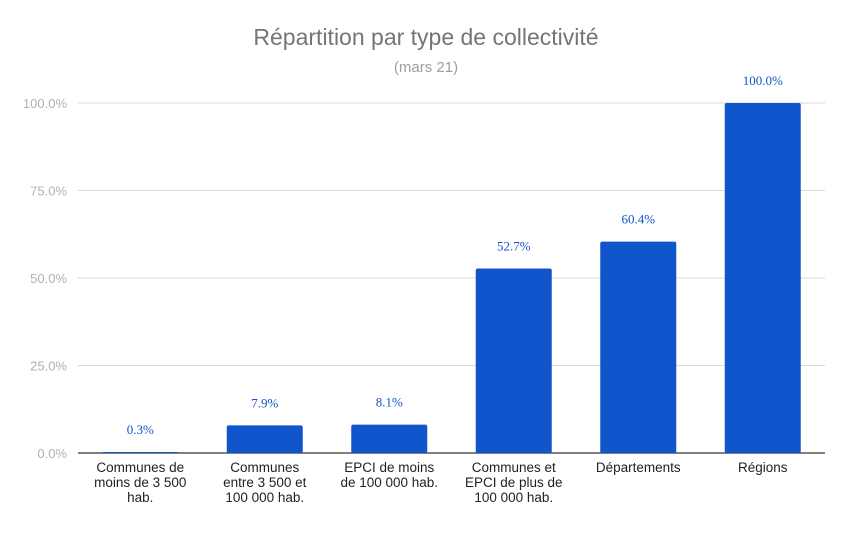 This screenshot has height=536, width=852. Describe the element at coordinates (763, 80) in the screenshot. I see `data-label: 100.0%` at that location.